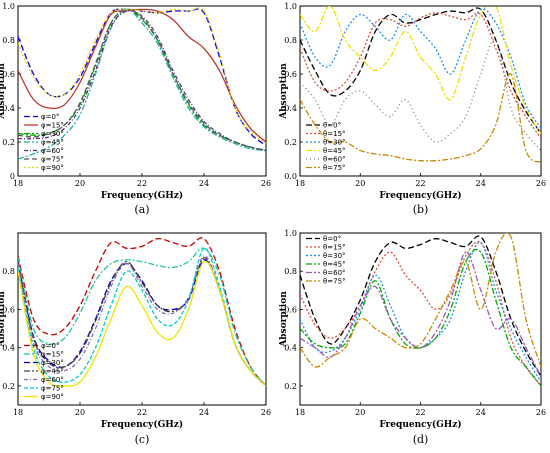  I want to click on panel-caption: (b), so click(421, 209).